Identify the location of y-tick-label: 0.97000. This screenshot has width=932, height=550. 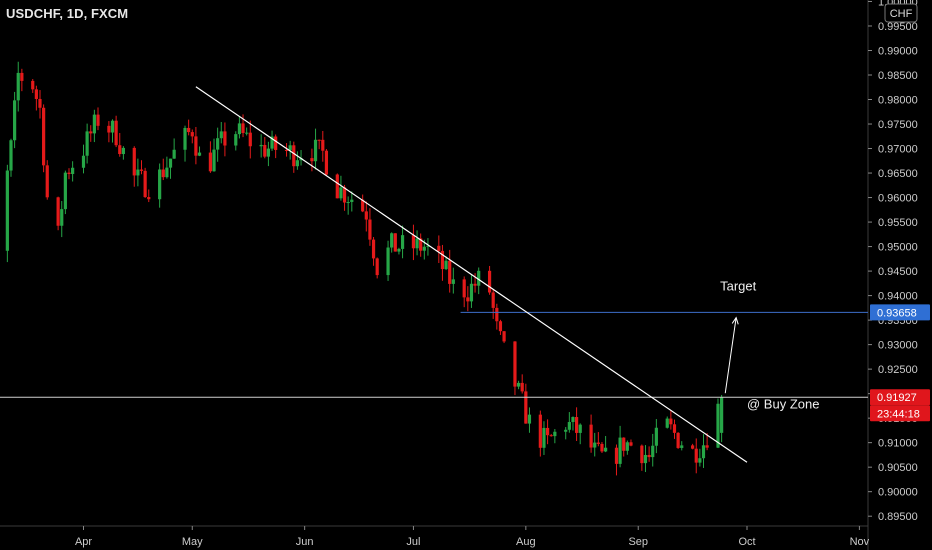
(898, 150).